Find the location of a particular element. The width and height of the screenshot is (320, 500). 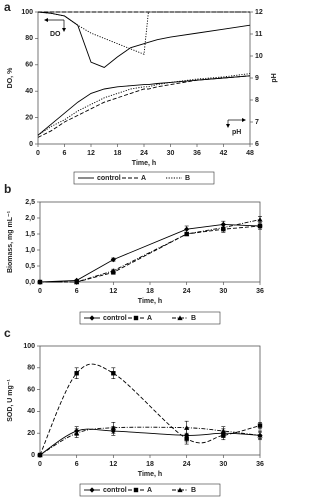

y-axis-title: SOD, U mg⁻¹ is located at coordinates (10, 400).